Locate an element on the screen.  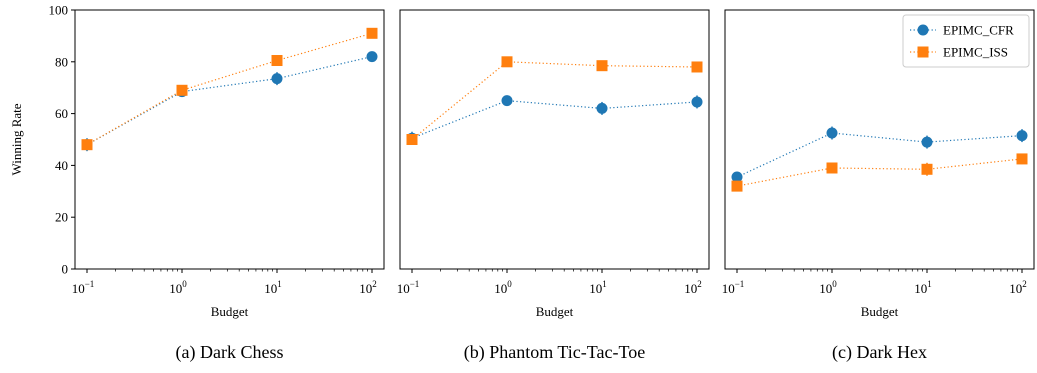
y-tick-label: 60 is located at coordinates (61, 113).